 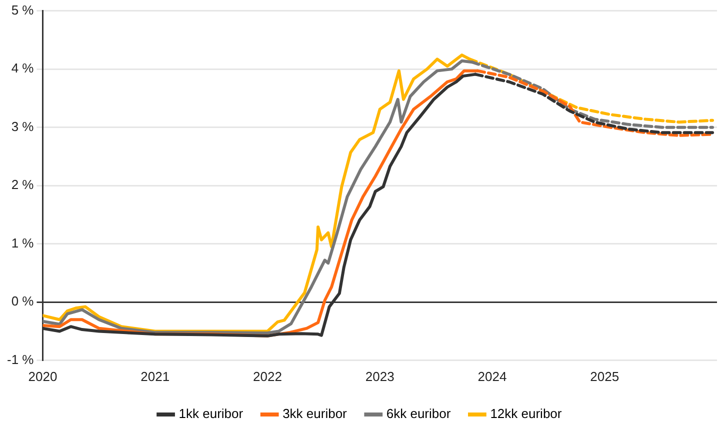 What do you see at coordinates (155, 376) in the screenshot?
I see `x-tick-label: 2021` at bounding box center [155, 376].